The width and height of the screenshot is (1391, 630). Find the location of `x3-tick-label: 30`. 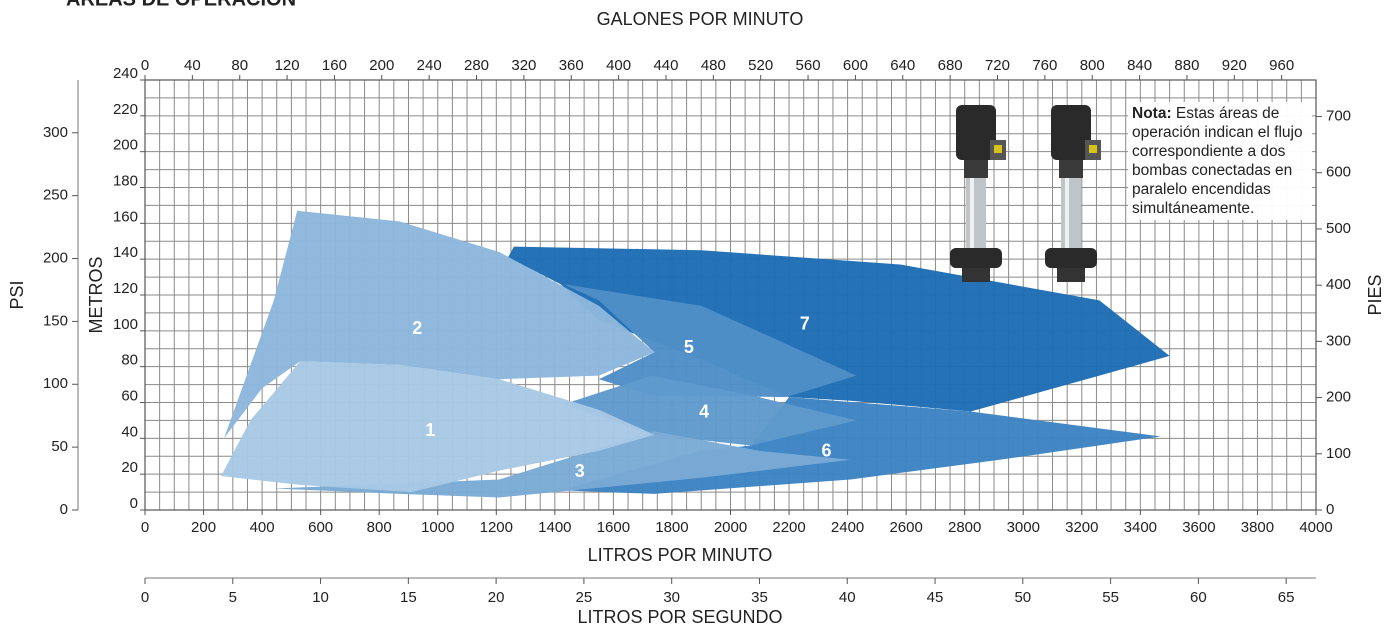

x3-tick-label: 30 is located at coordinates (671, 597).